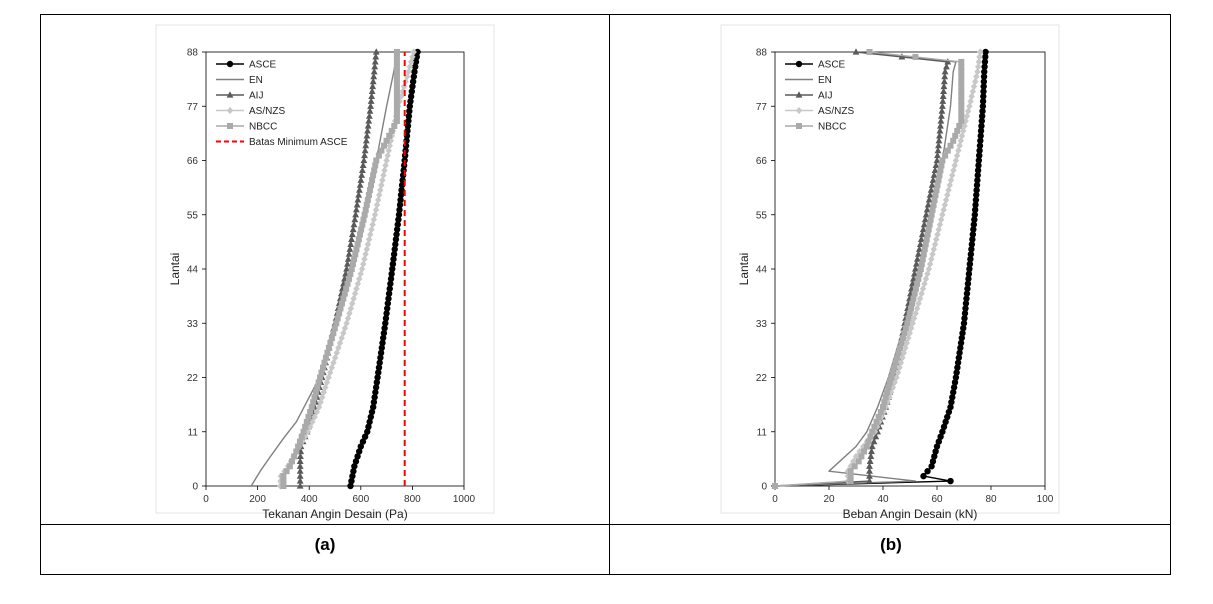 This screenshot has width=1213, height=604. What do you see at coordinates (175, 269) in the screenshot?
I see `y-axis-label: Lantai` at bounding box center [175, 269].